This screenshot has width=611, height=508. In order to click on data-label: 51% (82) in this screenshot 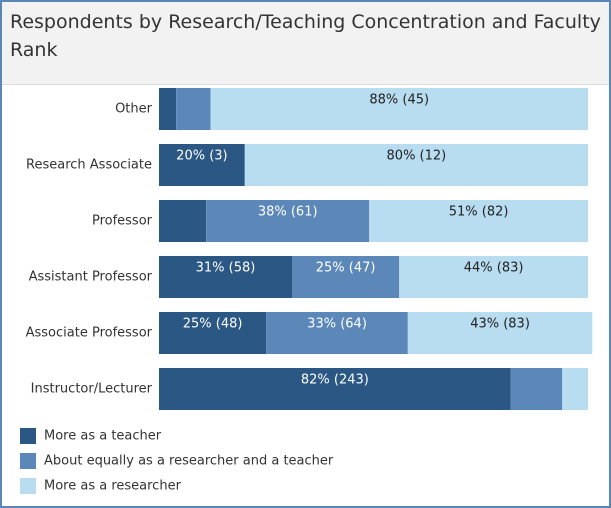, I will do `click(479, 212)`.